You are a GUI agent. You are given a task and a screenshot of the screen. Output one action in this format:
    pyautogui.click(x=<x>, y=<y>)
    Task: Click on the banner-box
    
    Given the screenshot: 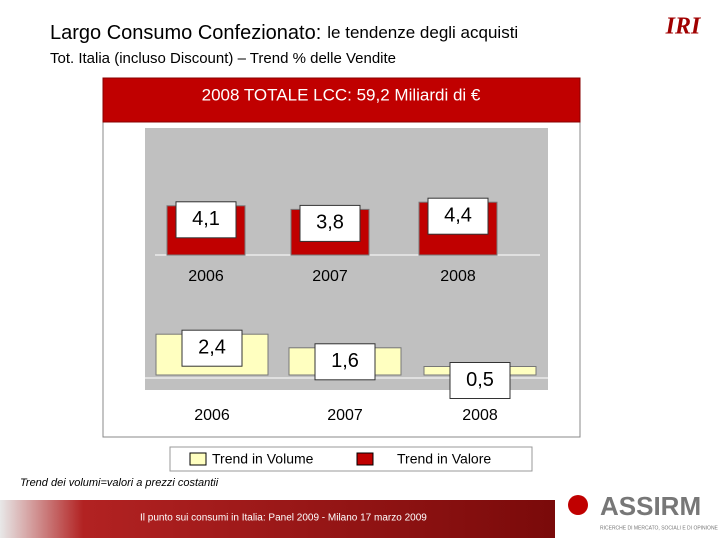 What is the action you would take?
    pyautogui.click(x=341, y=100)
    